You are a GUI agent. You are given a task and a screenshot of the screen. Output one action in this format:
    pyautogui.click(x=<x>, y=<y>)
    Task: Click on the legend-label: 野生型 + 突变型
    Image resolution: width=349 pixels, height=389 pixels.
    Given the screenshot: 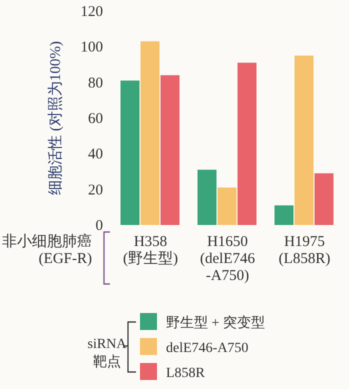 What is the action you would take?
    pyautogui.click(x=215, y=323)
    